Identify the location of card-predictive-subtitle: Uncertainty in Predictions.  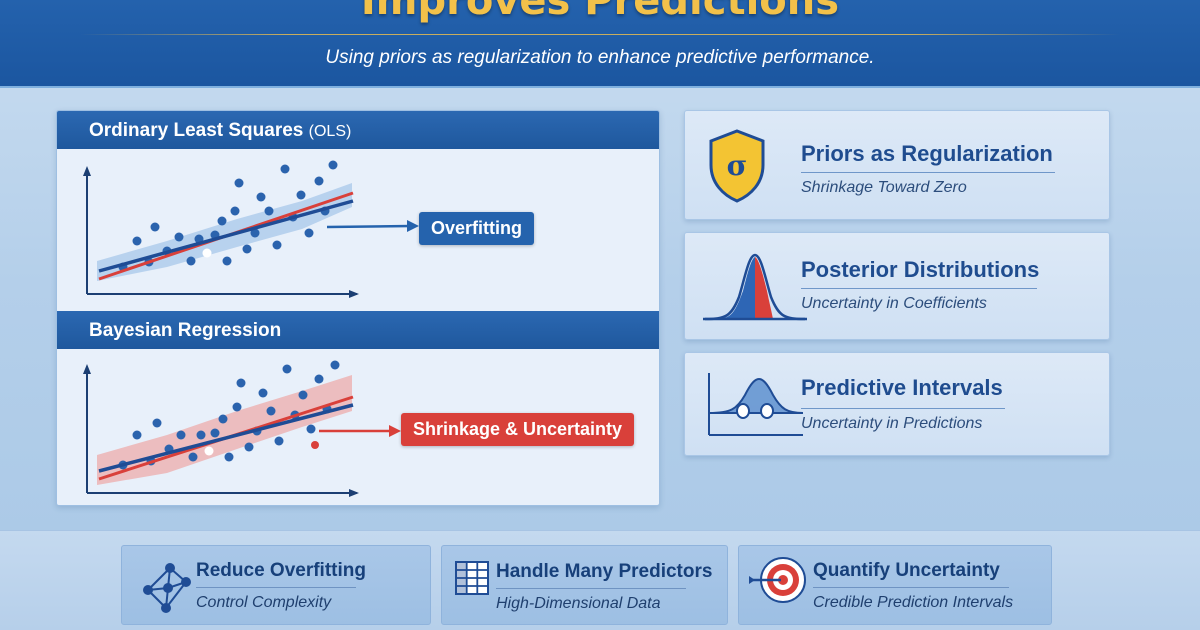
(892, 423).